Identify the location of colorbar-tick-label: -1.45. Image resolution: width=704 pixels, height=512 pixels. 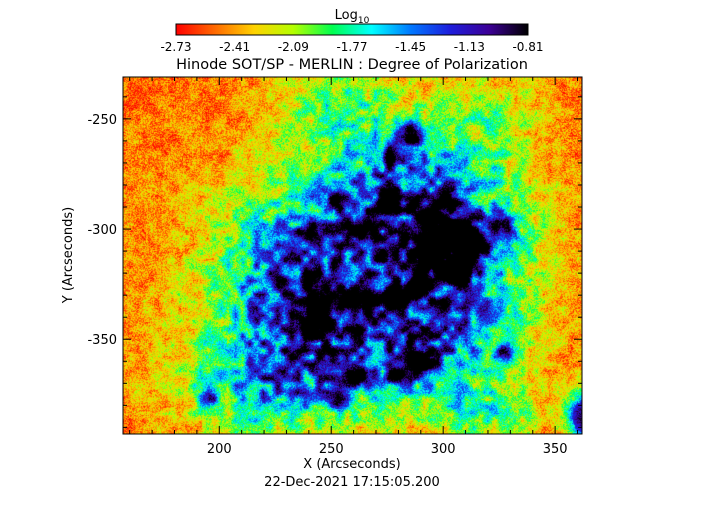
(410, 47).